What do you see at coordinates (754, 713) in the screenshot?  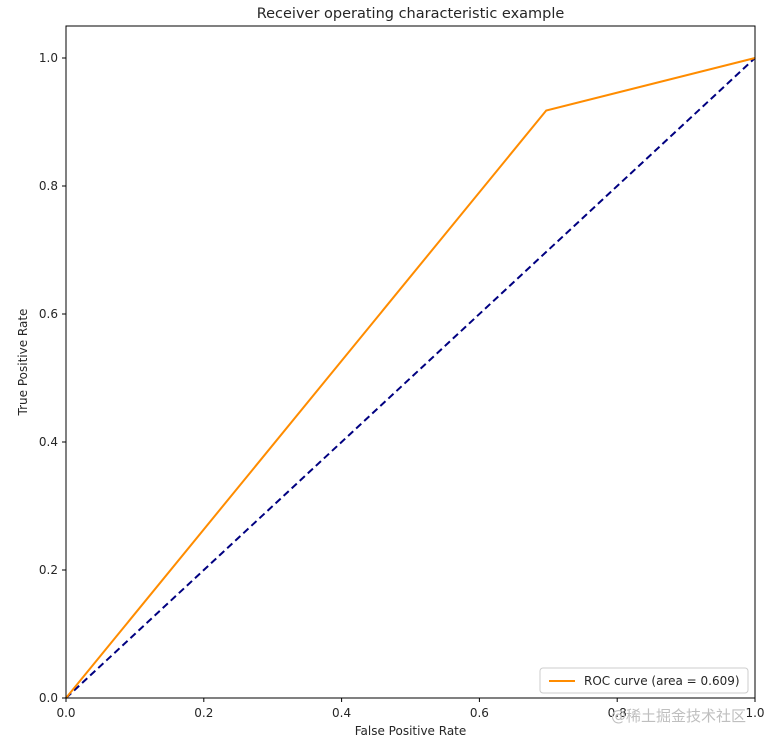 I see `x-tick-label: 1.0` at bounding box center [754, 713].